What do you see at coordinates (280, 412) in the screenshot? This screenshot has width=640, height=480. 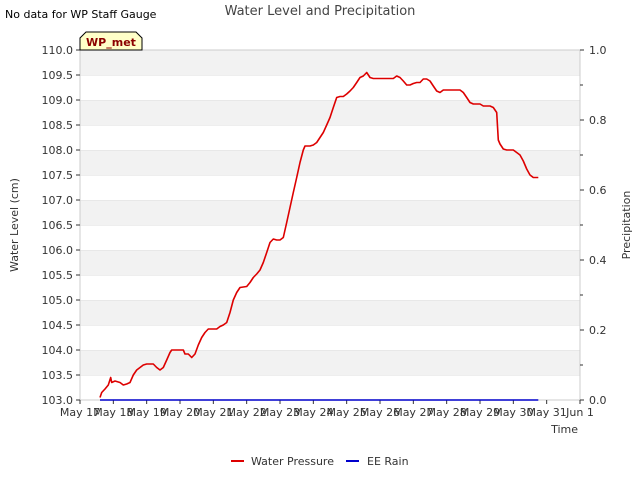 I see `x-tick-label: May 23` at bounding box center [280, 412].